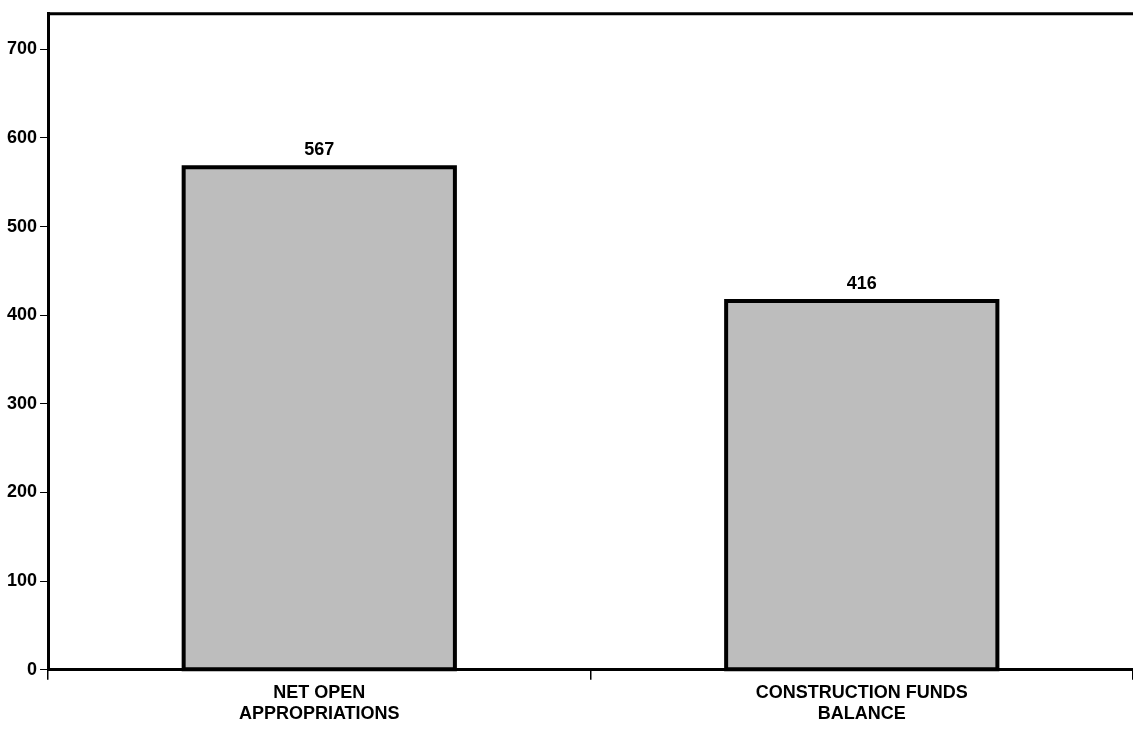 This screenshot has width=1133, height=731. Describe the element at coordinates (32, 668) in the screenshot. I see `y-tick-label: 0` at that location.